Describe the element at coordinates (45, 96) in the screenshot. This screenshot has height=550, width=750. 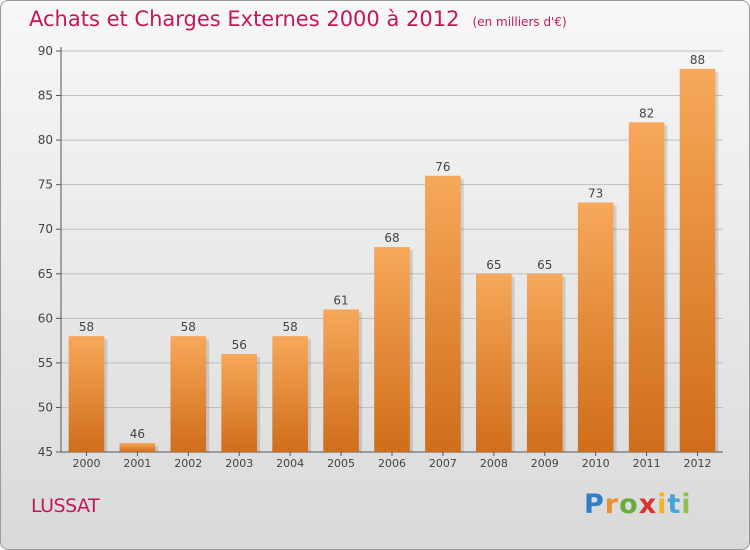
I see `y-tick-label: 85` at that location.